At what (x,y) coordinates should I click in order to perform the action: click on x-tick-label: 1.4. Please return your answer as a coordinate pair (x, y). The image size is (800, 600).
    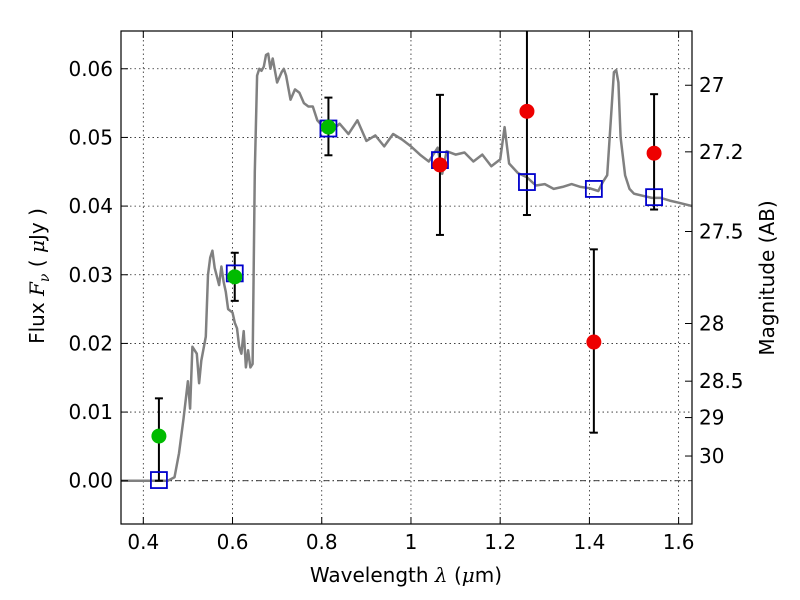
    Looking at the image, I should click on (589, 542).